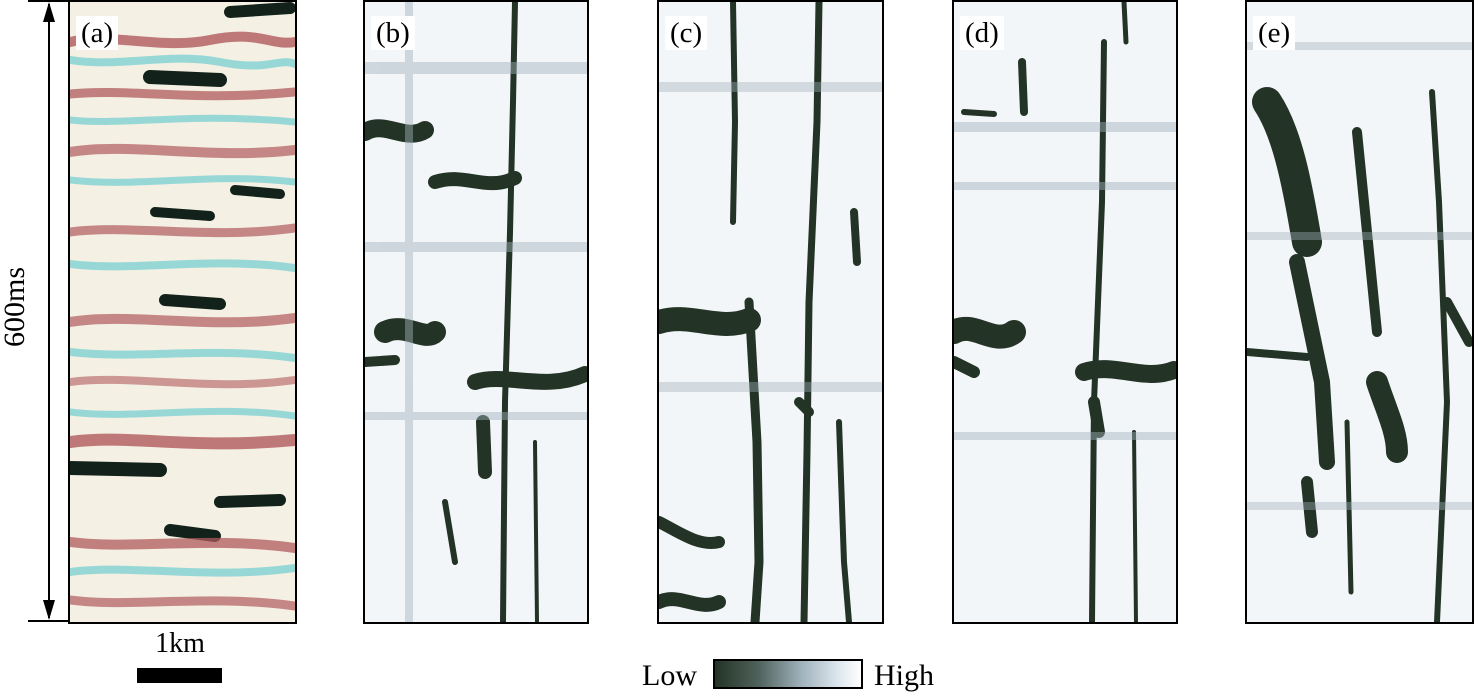 This screenshot has height=699, width=1475. I want to click on panel-label-e: (e), so click(1274, 33).